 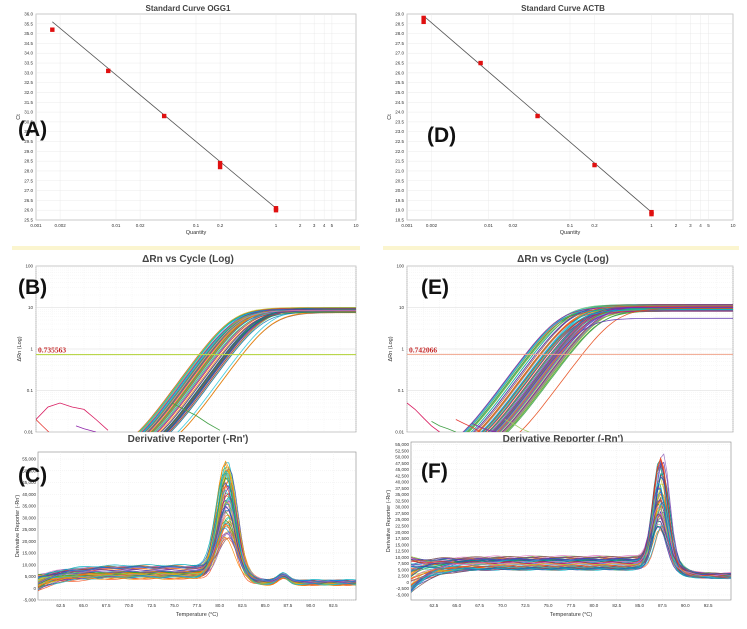 What do you see at coordinates (402, 594) in the screenshot?
I see `y-tick-label: -5,000` at bounding box center [402, 594].